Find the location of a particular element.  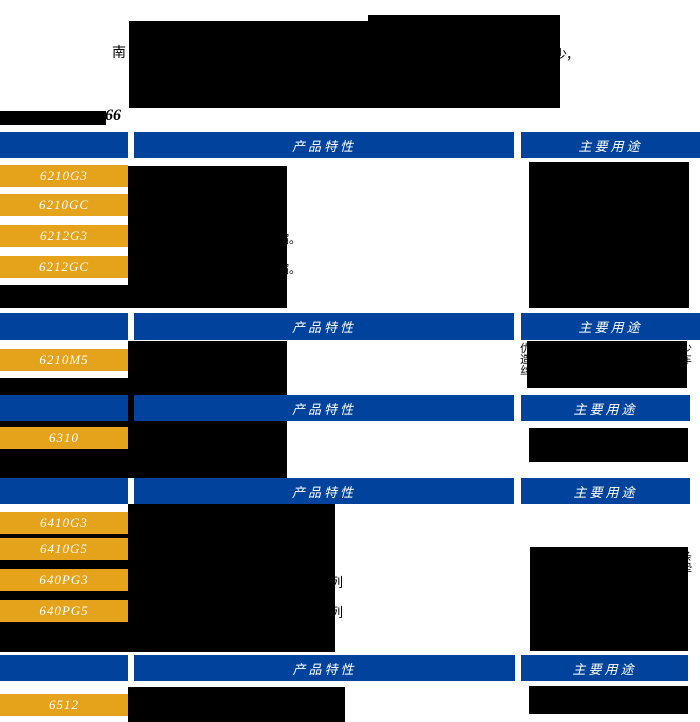

product-code-cell-6210M5: 6210M5 is located at coordinates (64, 360).